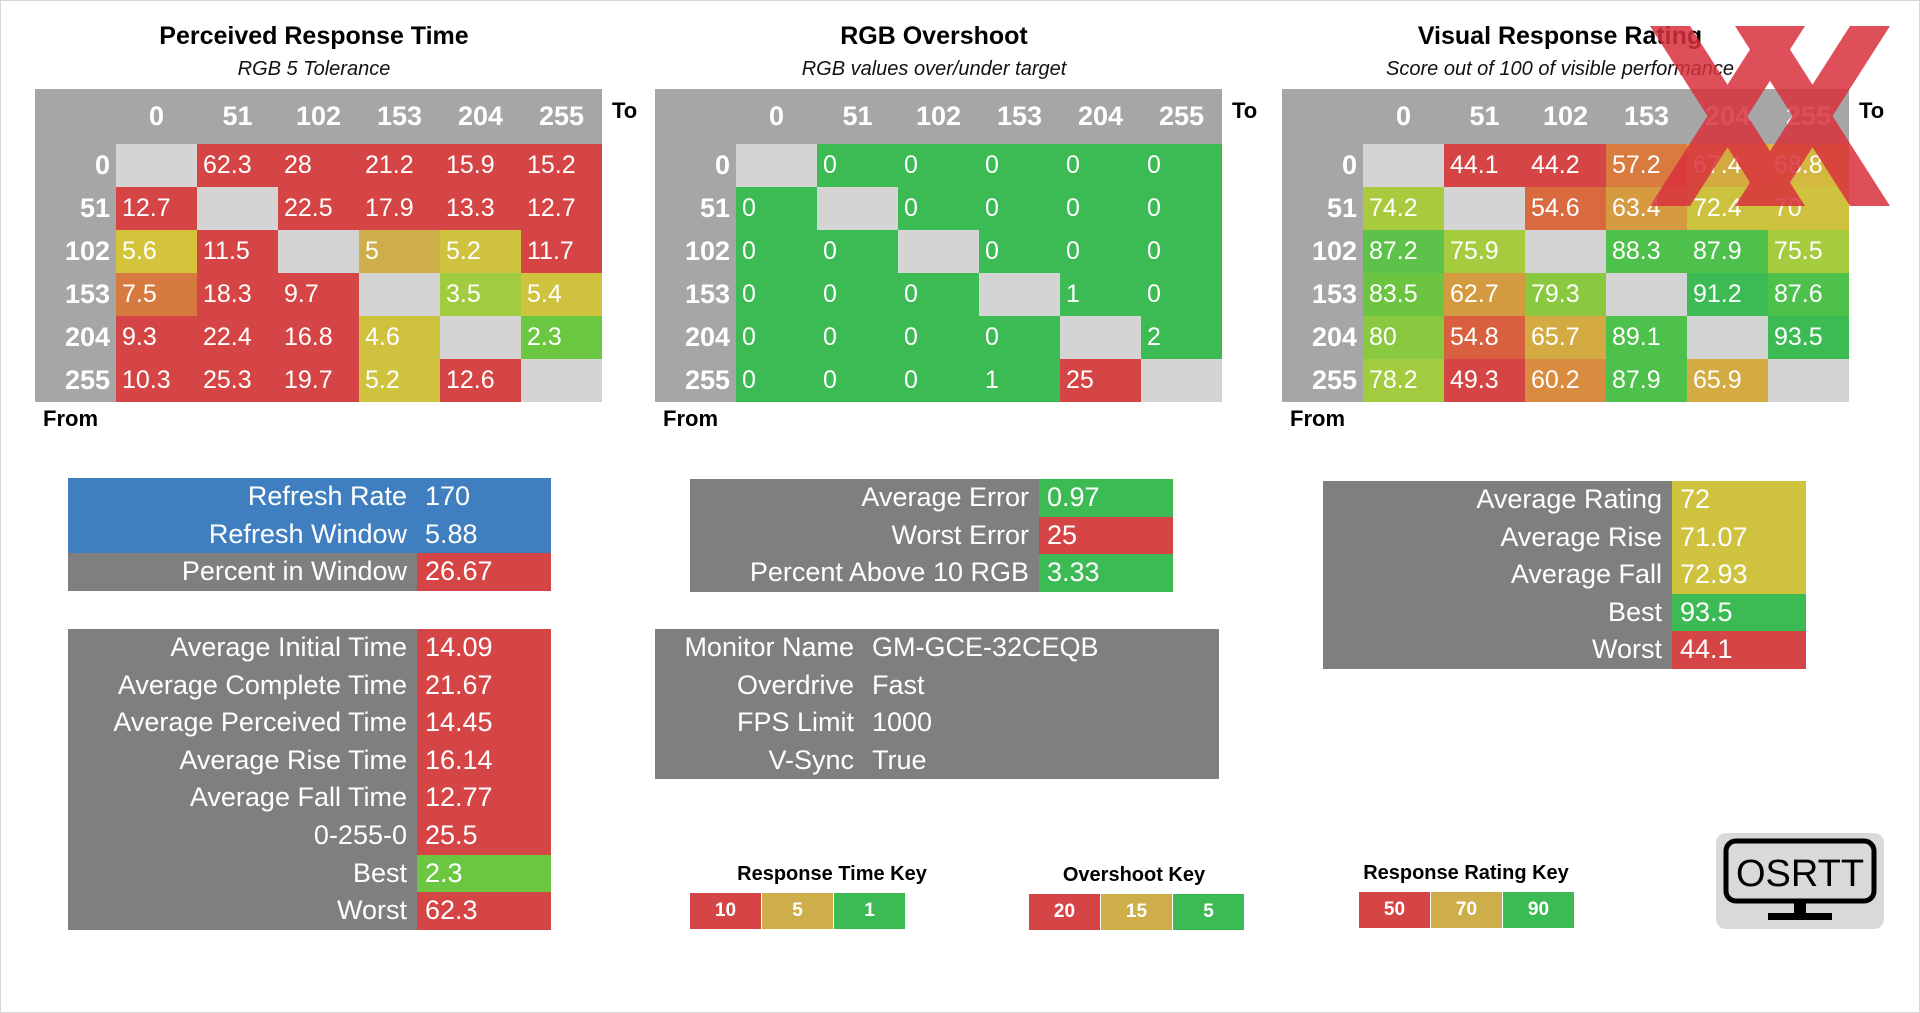 The width and height of the screenshot is (1920, 1013). What do you see at coordinates (931, 573) in the screenshot?
I see `panel-row: Percent Above 10 RGB 3.33` at bounding box center [931, 573].